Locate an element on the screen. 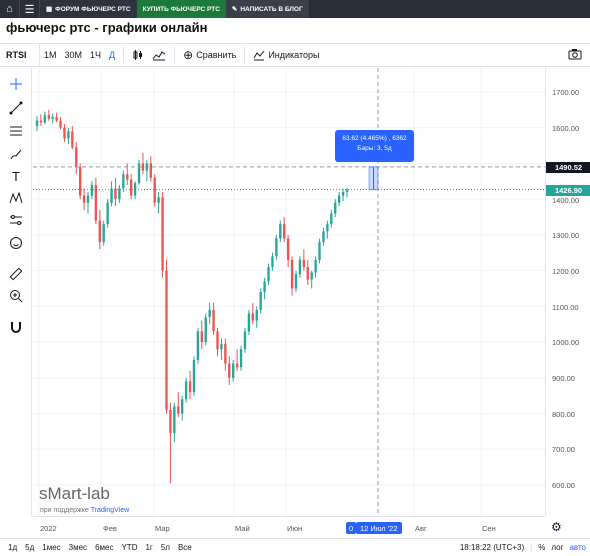 This screenshot has width=590, height=556. magnet-icon is located at coordinates (16, 327).